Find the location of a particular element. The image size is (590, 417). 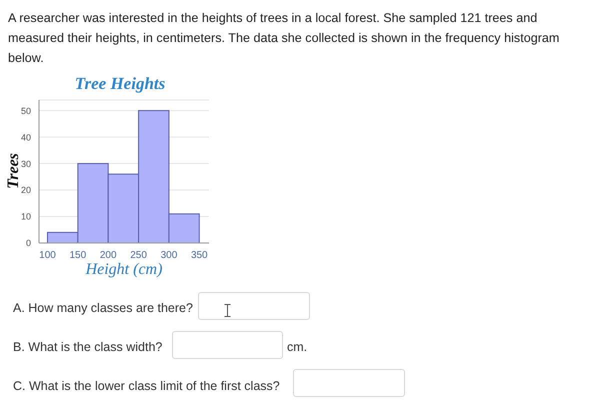

y-tick-label: 30 is located at coordinates (25, 163).